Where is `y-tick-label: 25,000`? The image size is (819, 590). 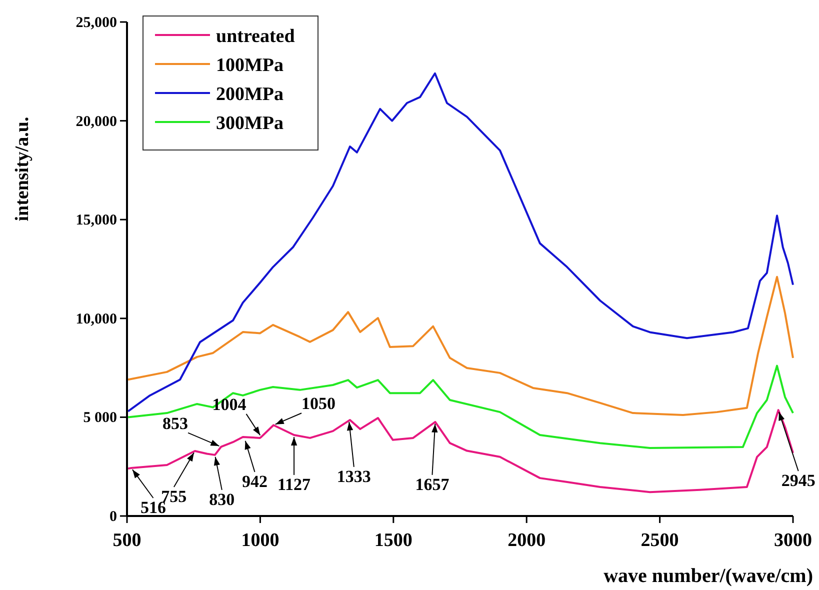 y-tick-label: 25,000 is located at coordinates (96, 23).